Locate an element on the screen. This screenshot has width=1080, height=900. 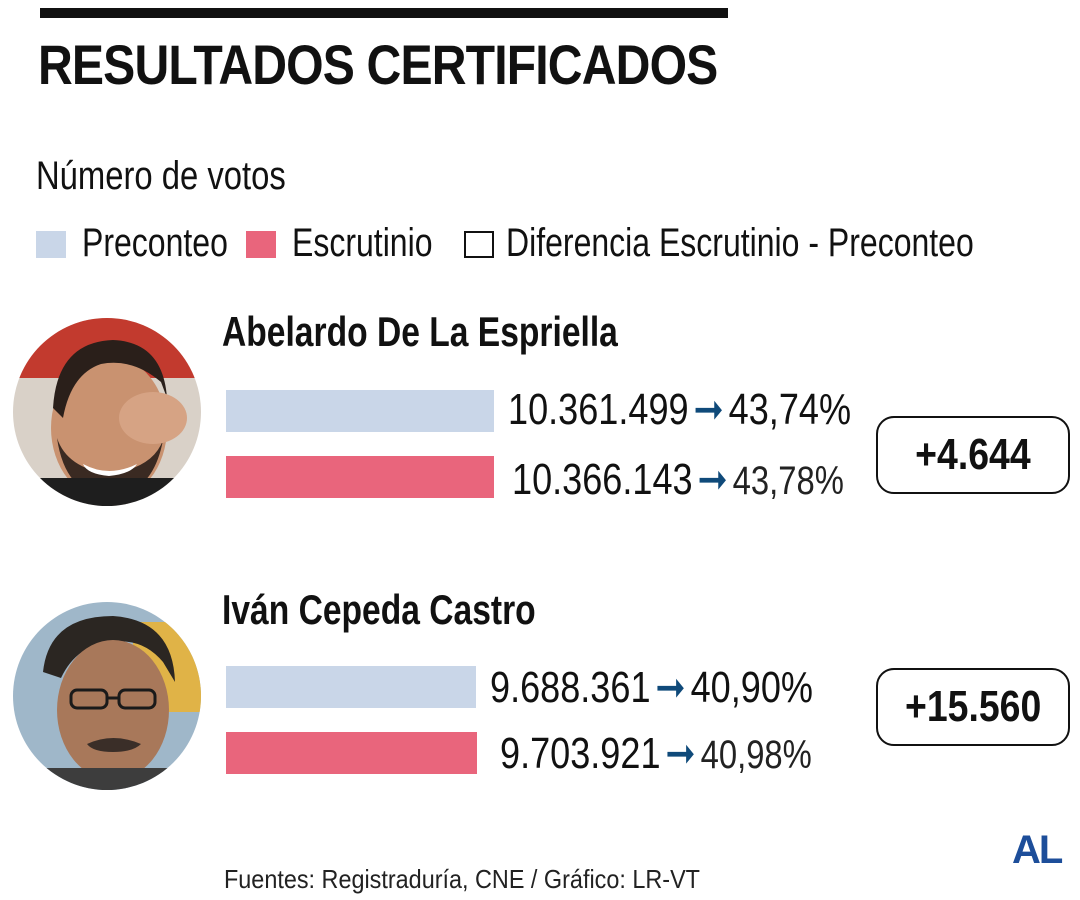
legend-label-escrutinio: Escrutinio is located at coordinates (362, 243).